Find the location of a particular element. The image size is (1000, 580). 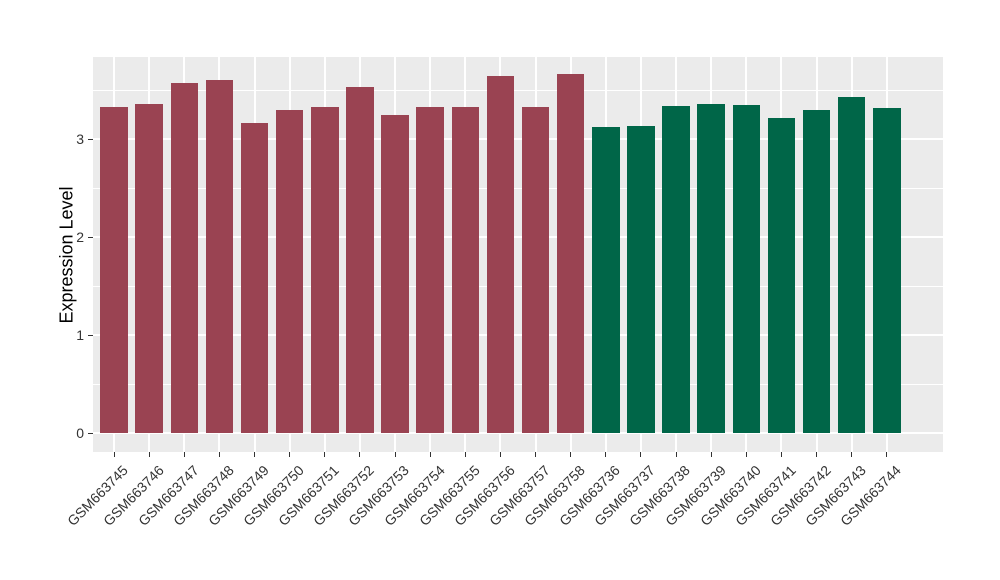

gridline-minor-y-2.5 is located at coordinates (518, 188).